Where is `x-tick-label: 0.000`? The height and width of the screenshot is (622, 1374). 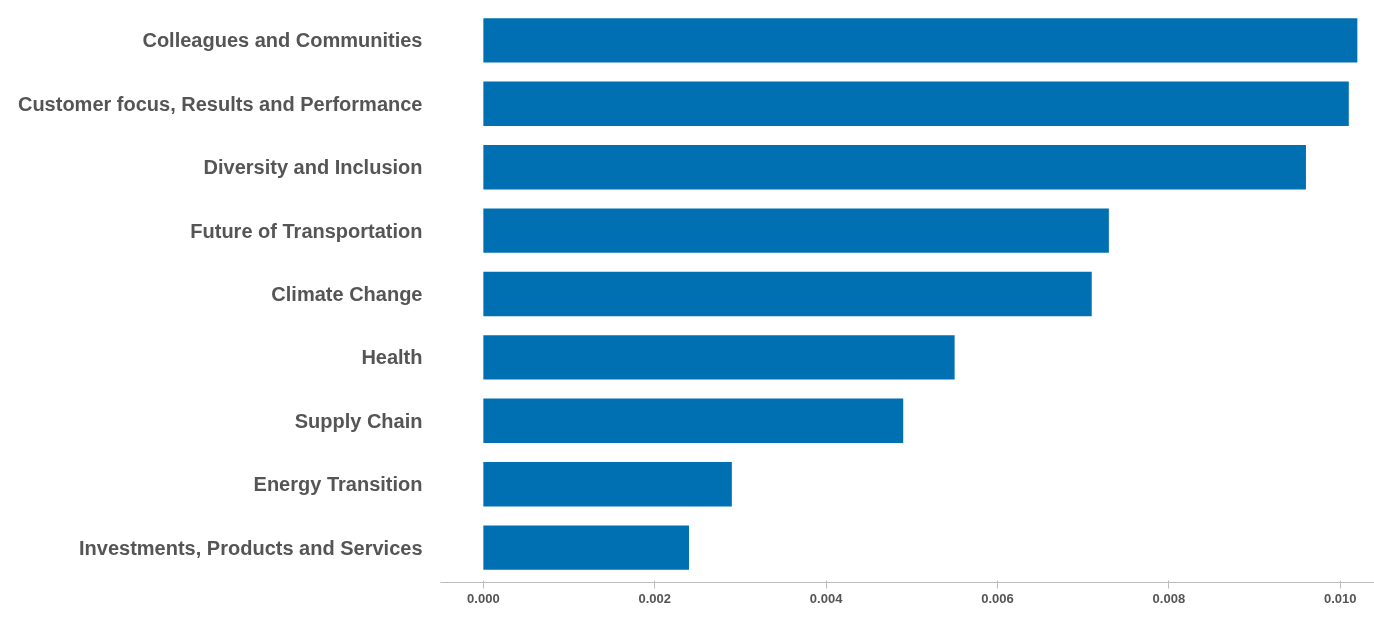
x-tick-label: 0.000 is located at coordinates (483, 598).